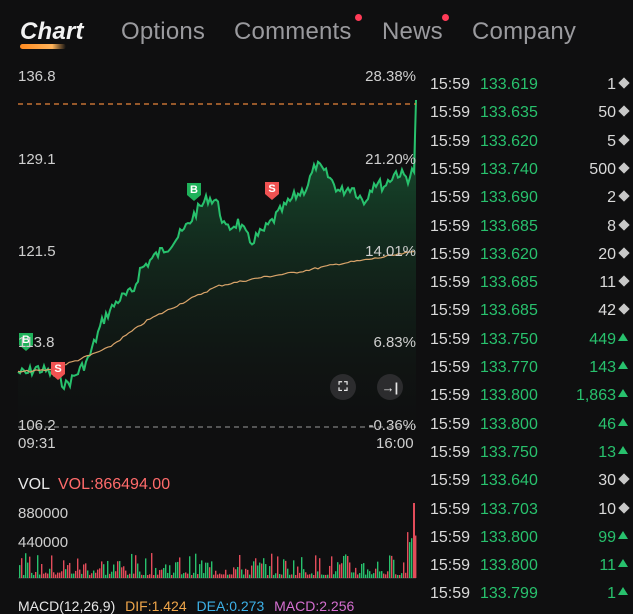  What do you see at coordinates (390, 251) in the screenshot?
I see `right-tick-3: 14.01%` at bounding box center [390, 251].